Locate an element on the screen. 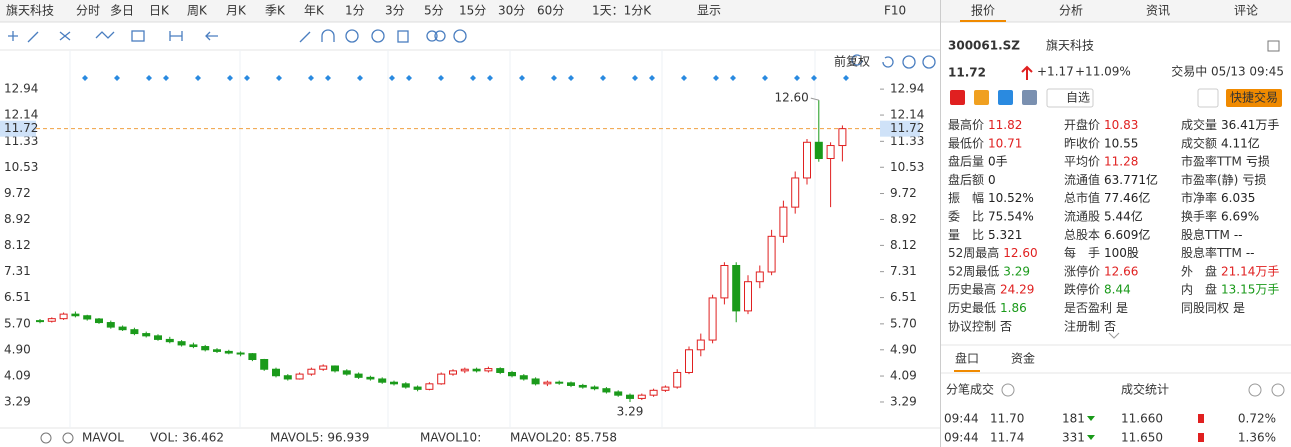 Image resolution: width=1291 pixels, height=447 pixels. quote-label: 市净率 is located at coordinates (1199, 197).